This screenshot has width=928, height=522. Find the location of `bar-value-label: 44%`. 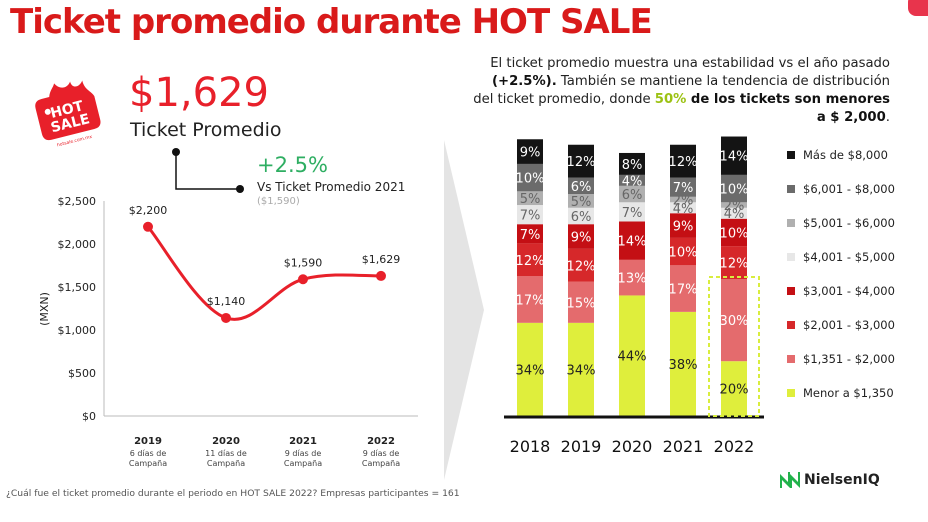

bar-value-label: 44% is located at coordinates (632, 357).